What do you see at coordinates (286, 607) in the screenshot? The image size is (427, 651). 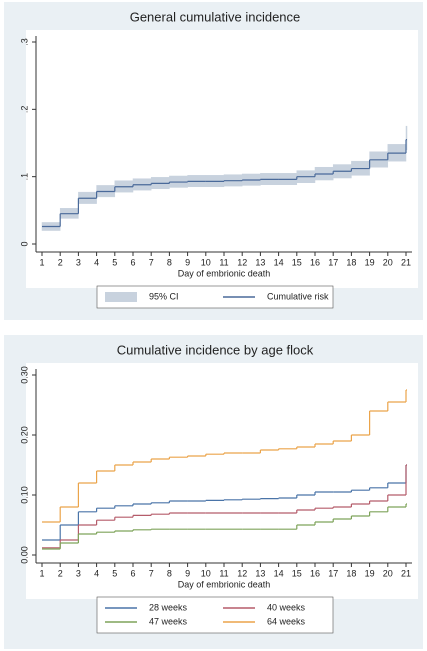 I see `legend-label: 40 weeks` at bounding box center [286, 607].